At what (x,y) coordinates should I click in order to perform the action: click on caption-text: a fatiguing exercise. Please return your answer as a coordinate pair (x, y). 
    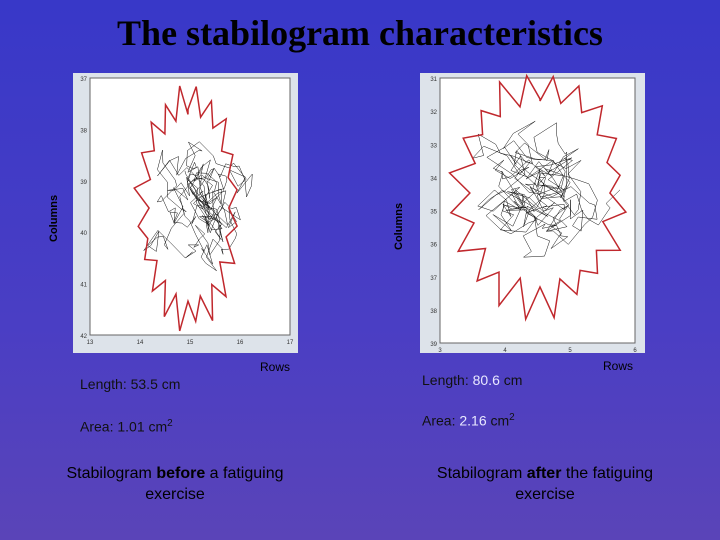
    Looking at the image, I should click on (214, 484).